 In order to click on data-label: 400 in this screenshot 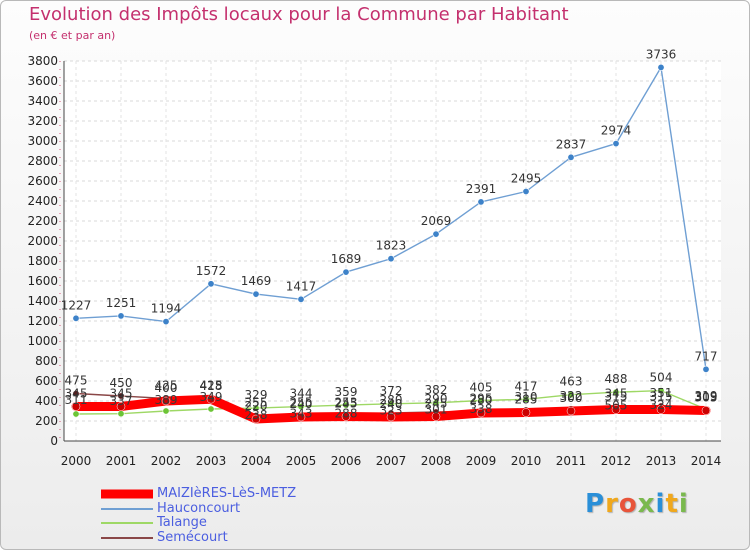, I will do `click(166, 388)`.